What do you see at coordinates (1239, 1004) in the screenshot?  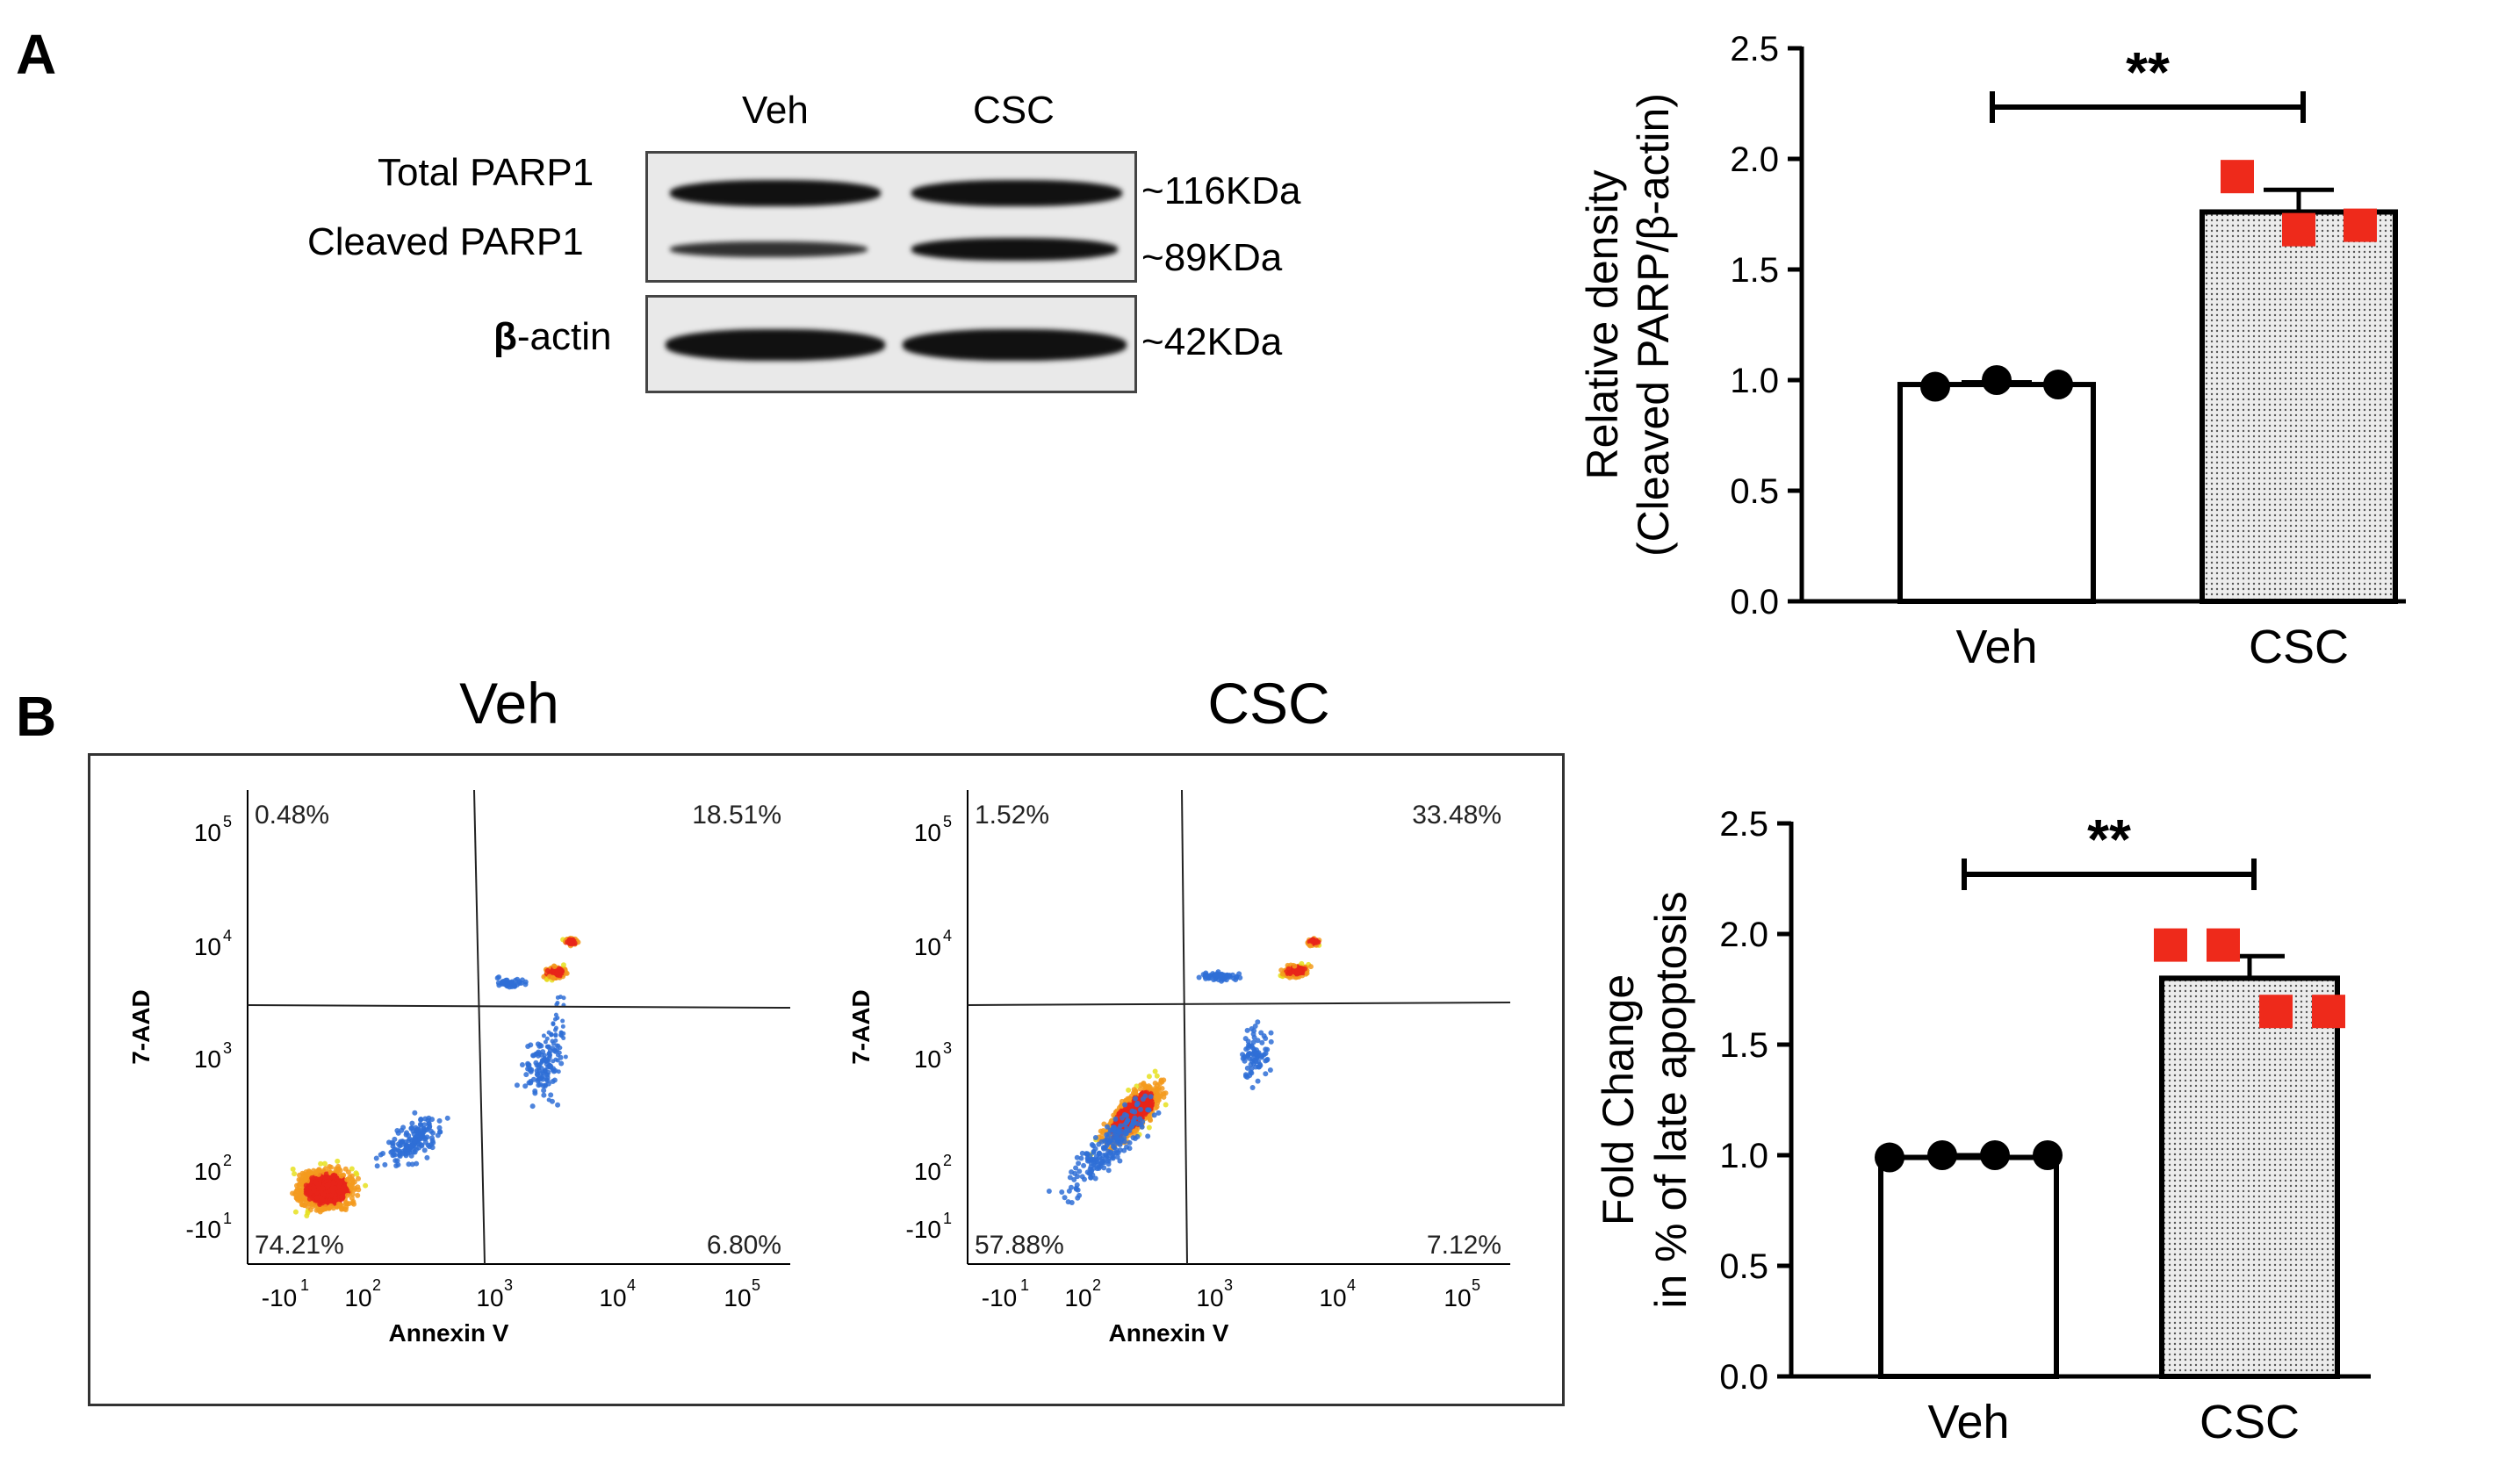 I see `gate-horizontal` at bounding box center [1239, 1004].